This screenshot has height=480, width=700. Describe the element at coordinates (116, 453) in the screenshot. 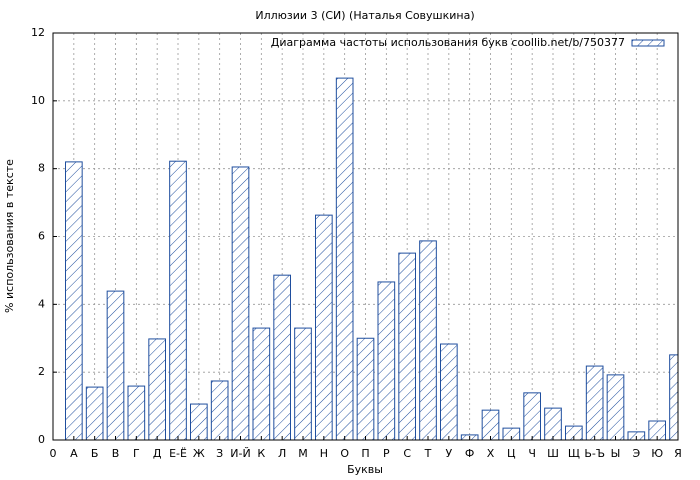

I see `x-tick-label: В` at that location.